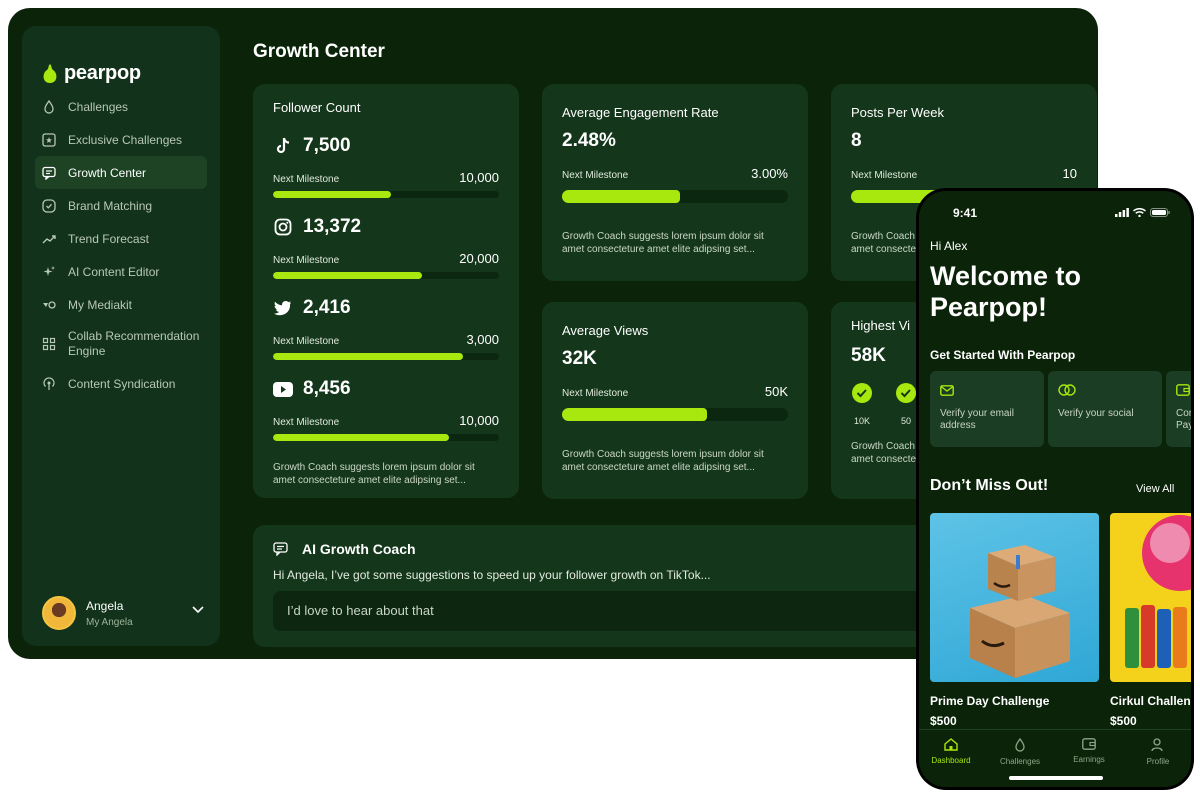  Describe the element at coordinates (906, 404) in the screenshot. I see `step-50k: 50` at that location.